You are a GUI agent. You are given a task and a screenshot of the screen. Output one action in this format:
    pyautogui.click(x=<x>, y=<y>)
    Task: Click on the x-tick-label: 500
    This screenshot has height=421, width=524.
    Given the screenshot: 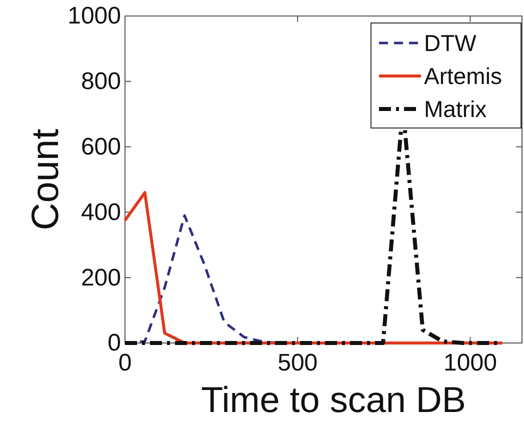 What is the action you would take?
    pyautogui.click(x=298, y=363)
    